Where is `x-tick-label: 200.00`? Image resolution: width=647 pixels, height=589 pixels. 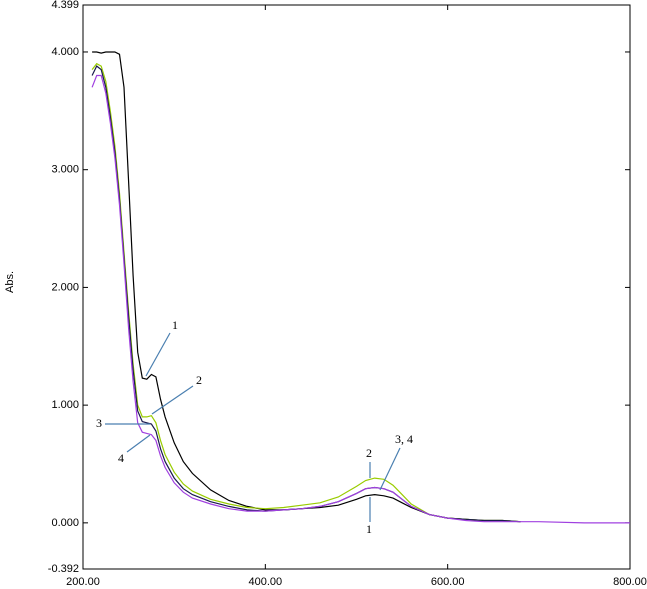 x-tick-label: 200.00 is located at coordinates (83, 582).